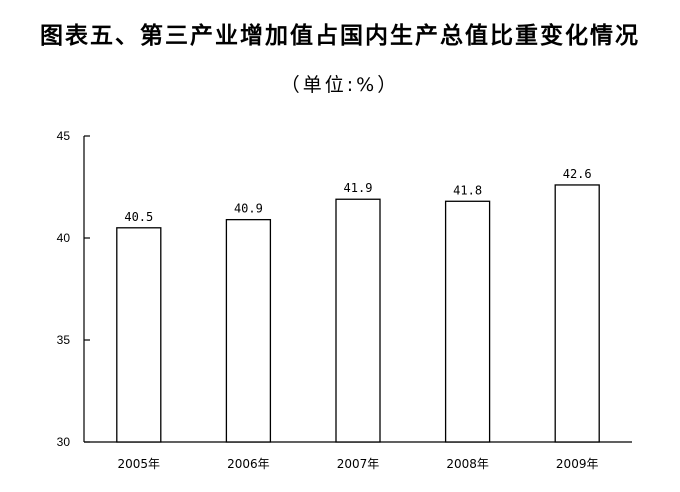  I want to click on y-axis-ticks: 30 35 40 45, so click(73, 289).